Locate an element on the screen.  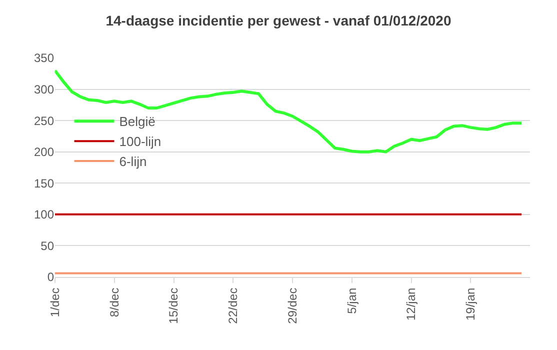
x-tick-label: 1/dec is located at coordinates (55, 303).